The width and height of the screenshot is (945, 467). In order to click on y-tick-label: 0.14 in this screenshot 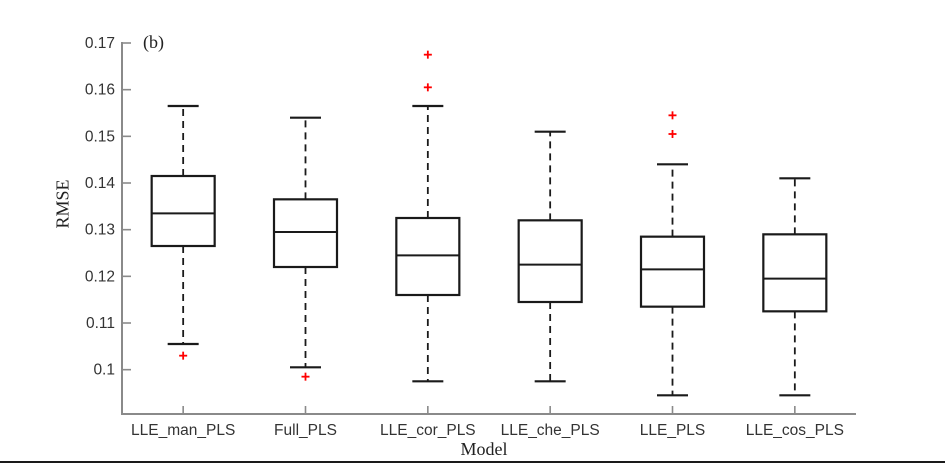, I will do `click(100, 183)`.